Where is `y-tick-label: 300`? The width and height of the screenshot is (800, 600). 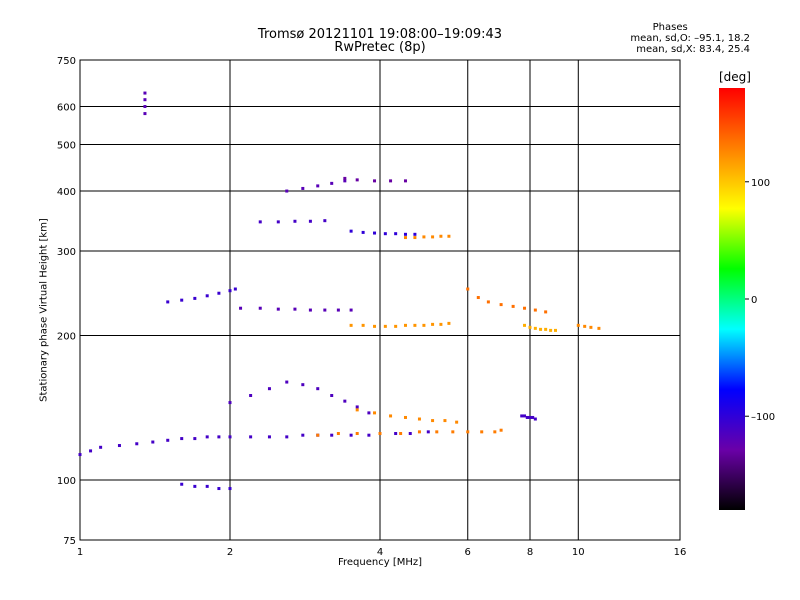 y-tick-label: 300 is located at coordinates (66, 252).